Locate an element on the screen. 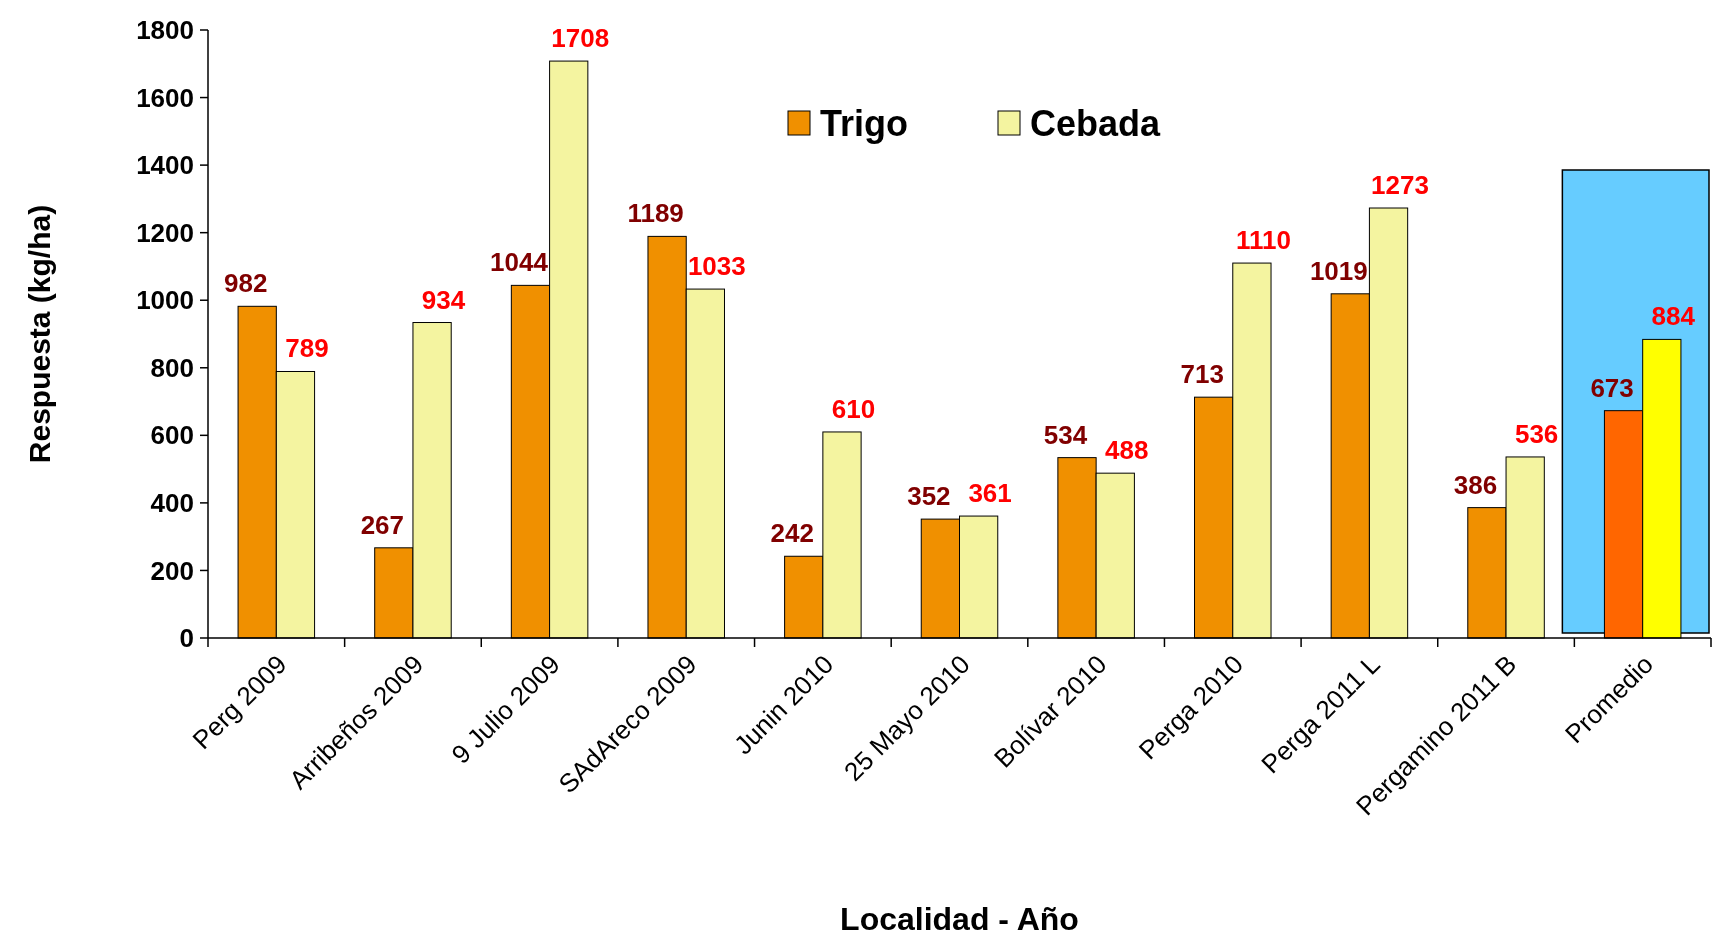 The height and width of the screenshot is (942, 1725). data-label: 934 is located at coordinates (443, 299).